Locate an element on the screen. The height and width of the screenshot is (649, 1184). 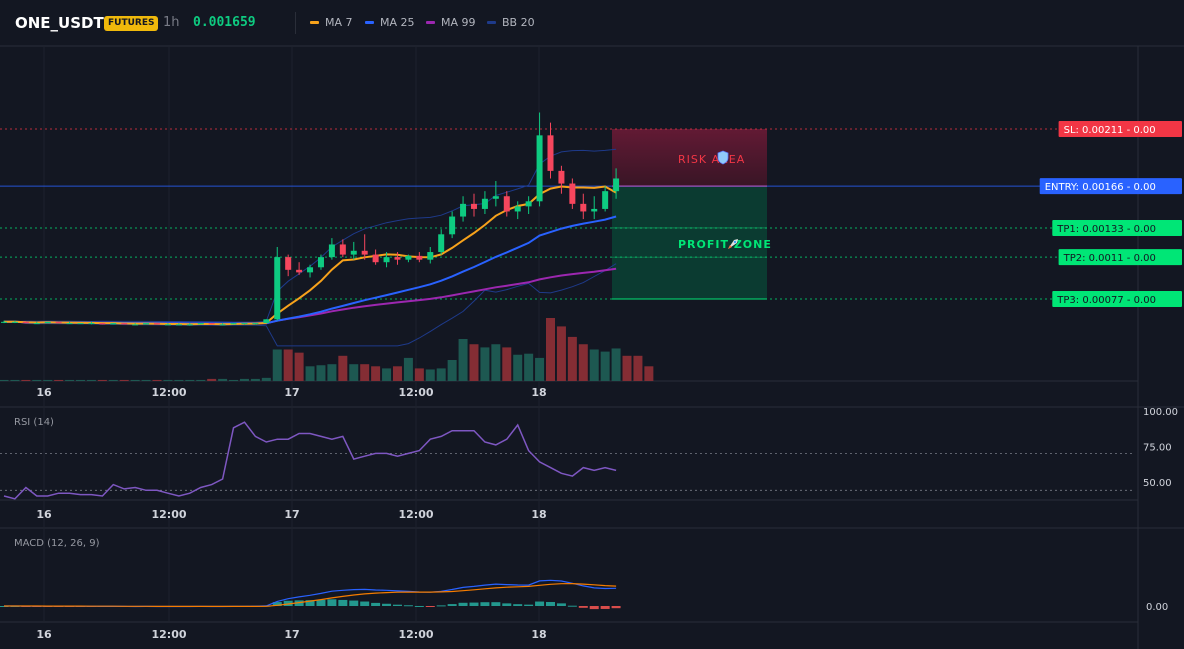
time-tick: 18 is located at coordinates (538, 514).